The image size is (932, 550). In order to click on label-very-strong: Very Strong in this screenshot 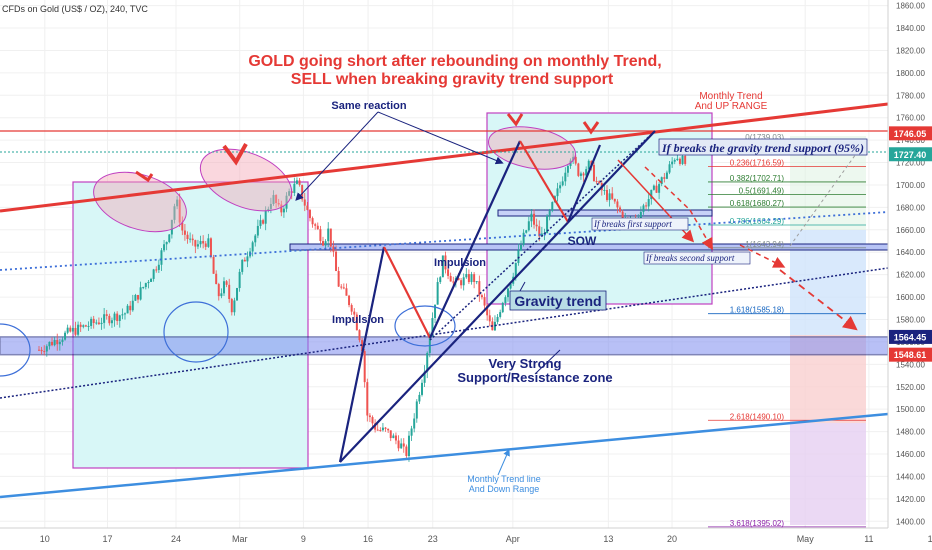, I will do `click(525, 363)`.